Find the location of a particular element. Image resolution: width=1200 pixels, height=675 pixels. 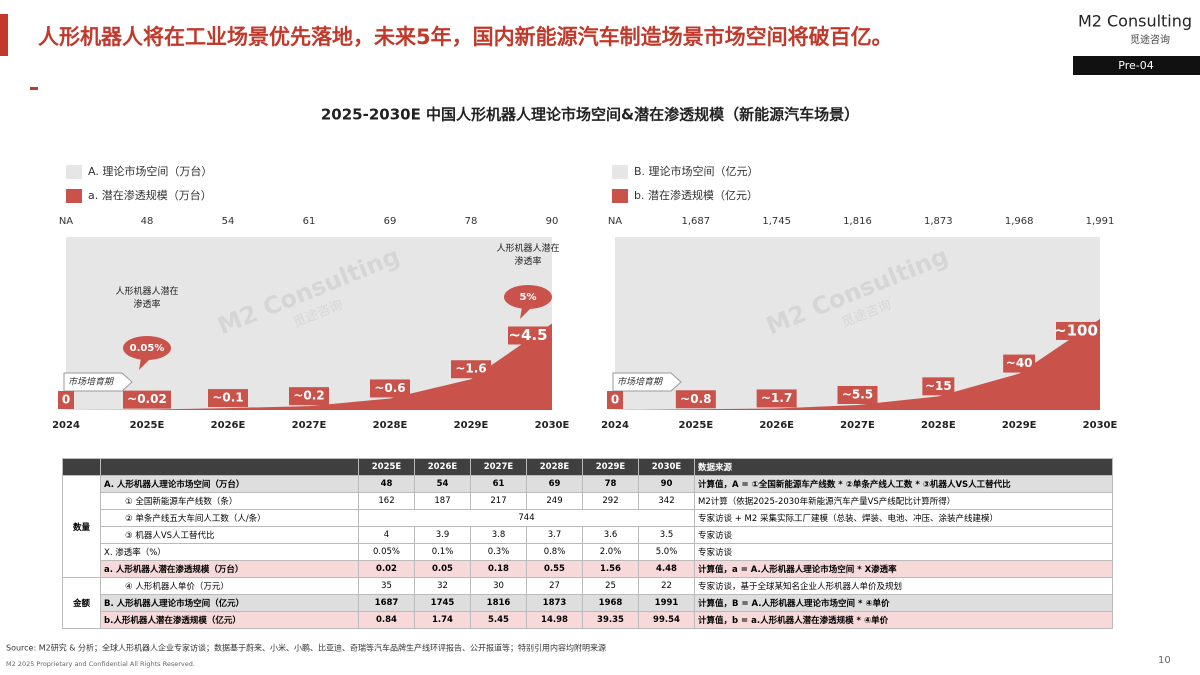

table-row: ③ 机器人VS人工替代比 4 3.9 3.8 3.7 3.6 3.5 专家访谈 is located at coordinates (588, 535).